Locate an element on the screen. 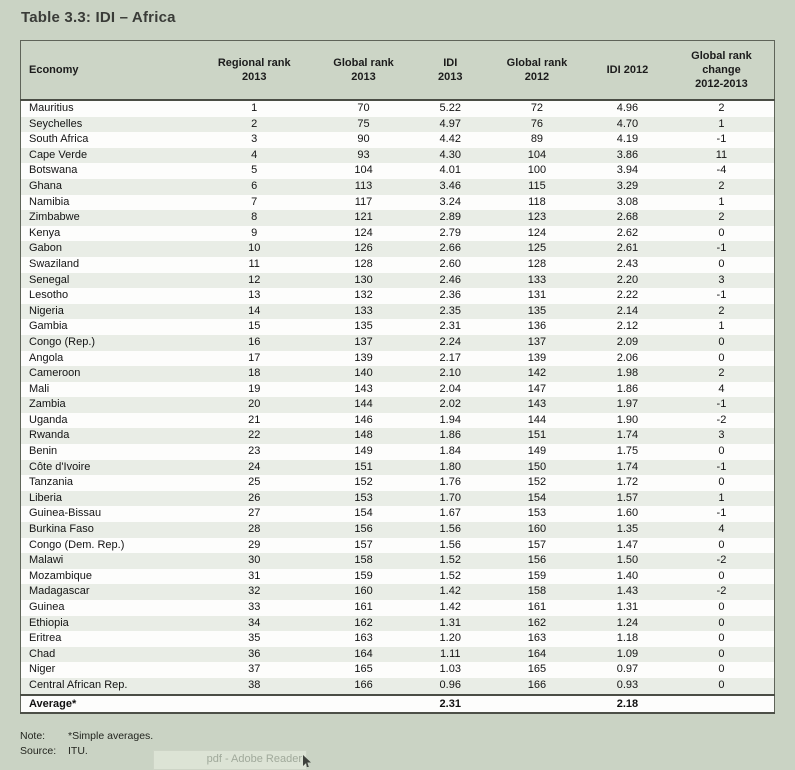 This screenshot has width=795, height=770. idi-2012-cell: 1.97 is located at coordinates (627, 404).